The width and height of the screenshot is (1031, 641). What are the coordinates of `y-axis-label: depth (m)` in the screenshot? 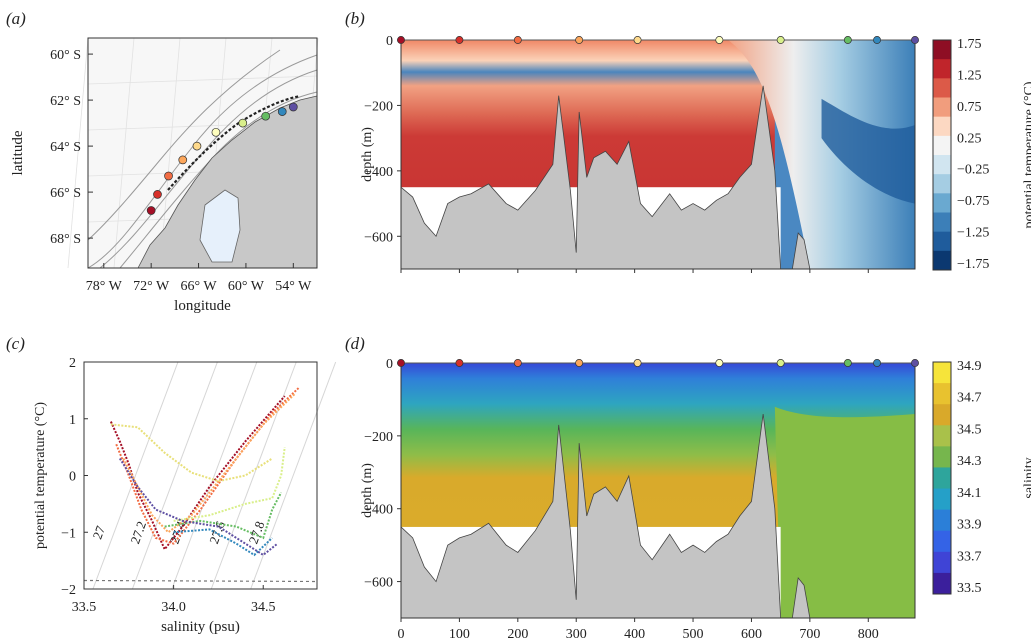 It's located at (367, 490).